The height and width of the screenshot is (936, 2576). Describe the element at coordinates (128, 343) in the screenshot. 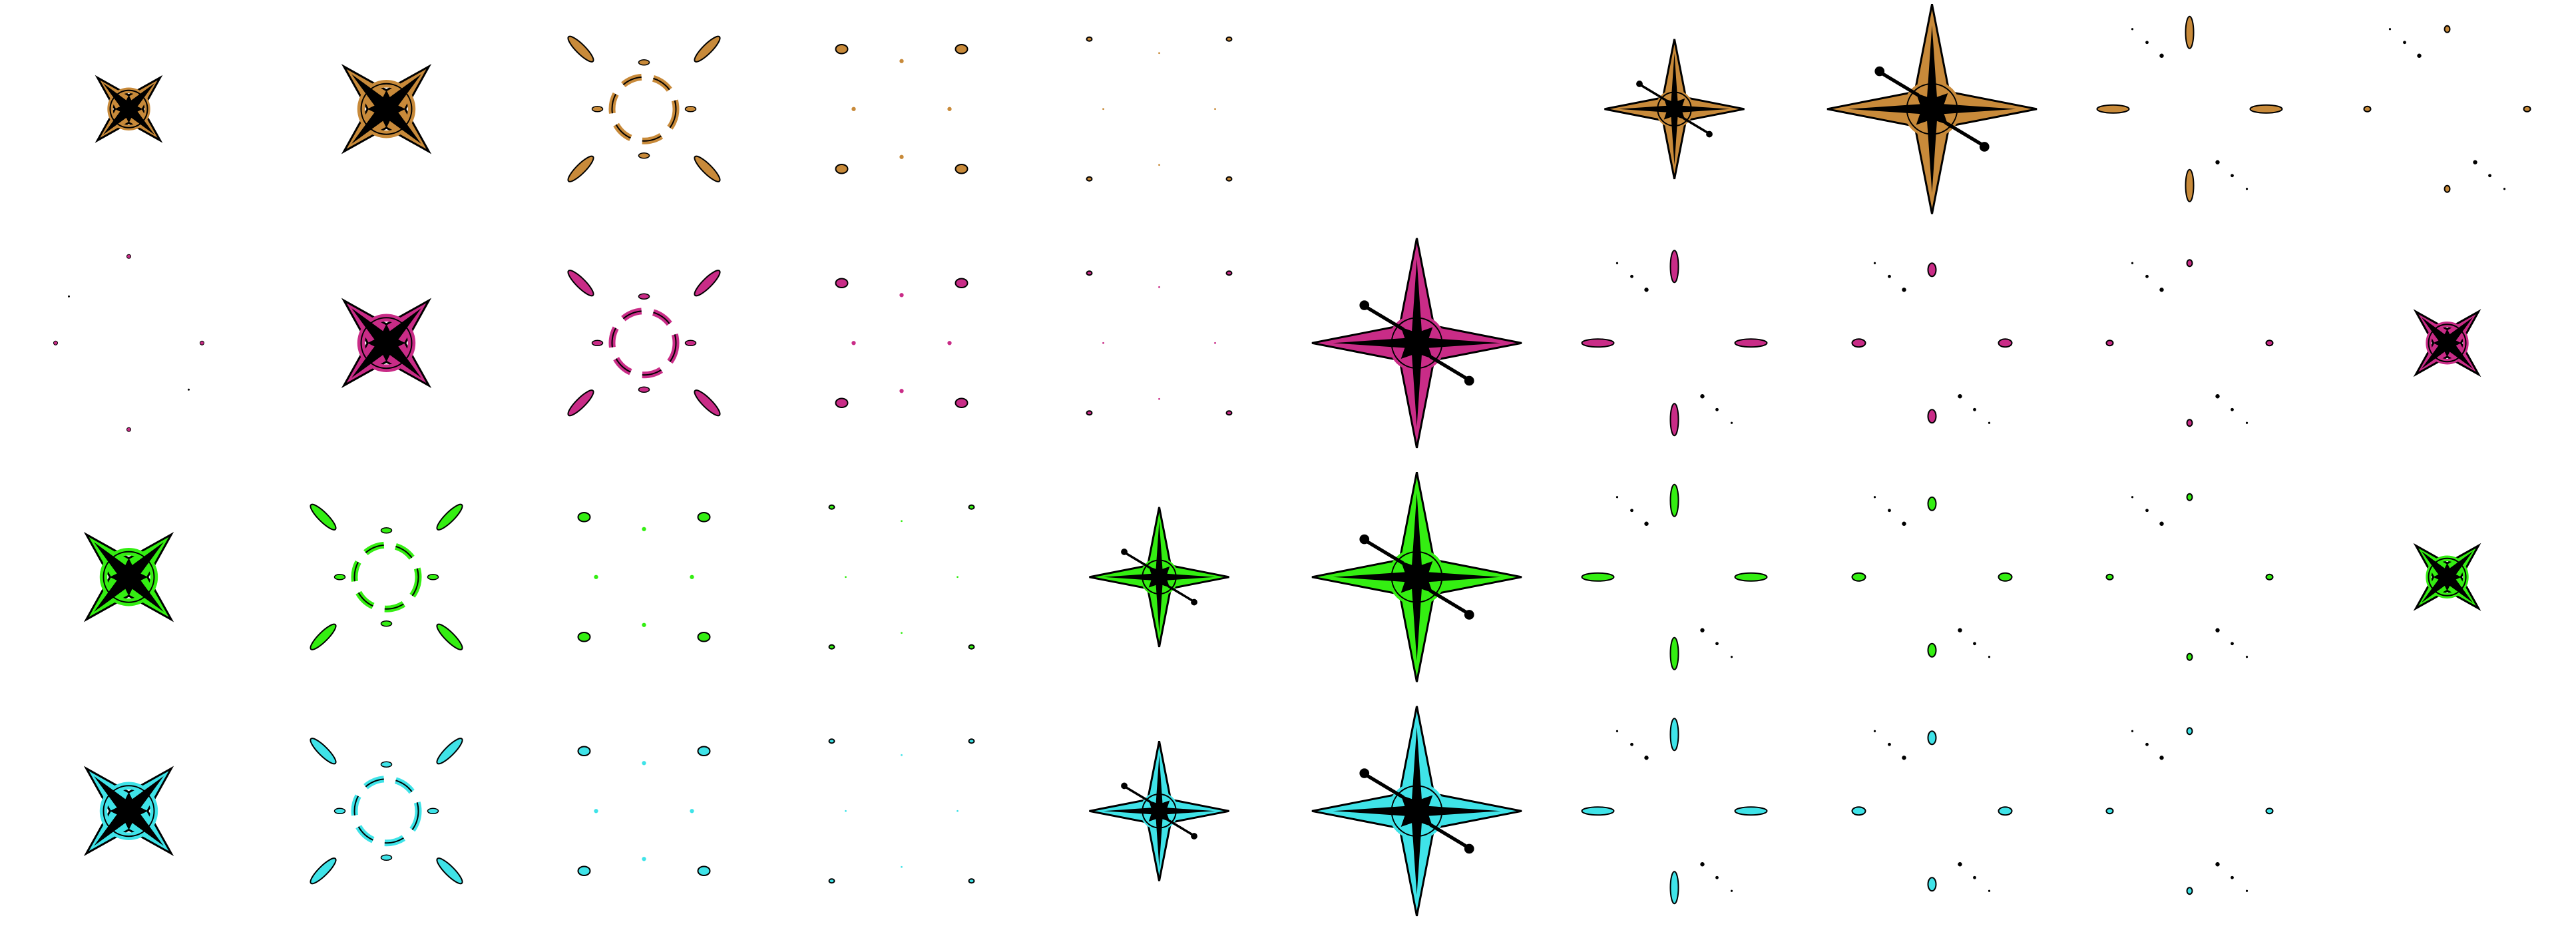

I see `sprite-frame-faint-specks` at that location.